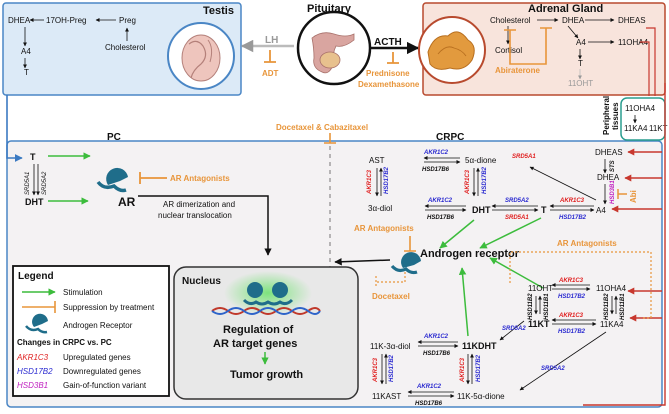 The height and width of the screenshot is (414, 669). What do you see at coordinates (440, 201) in the screenshot?
I see `gene-akr1c2-mid: AKR1C2` at bounding box center [440, 201].